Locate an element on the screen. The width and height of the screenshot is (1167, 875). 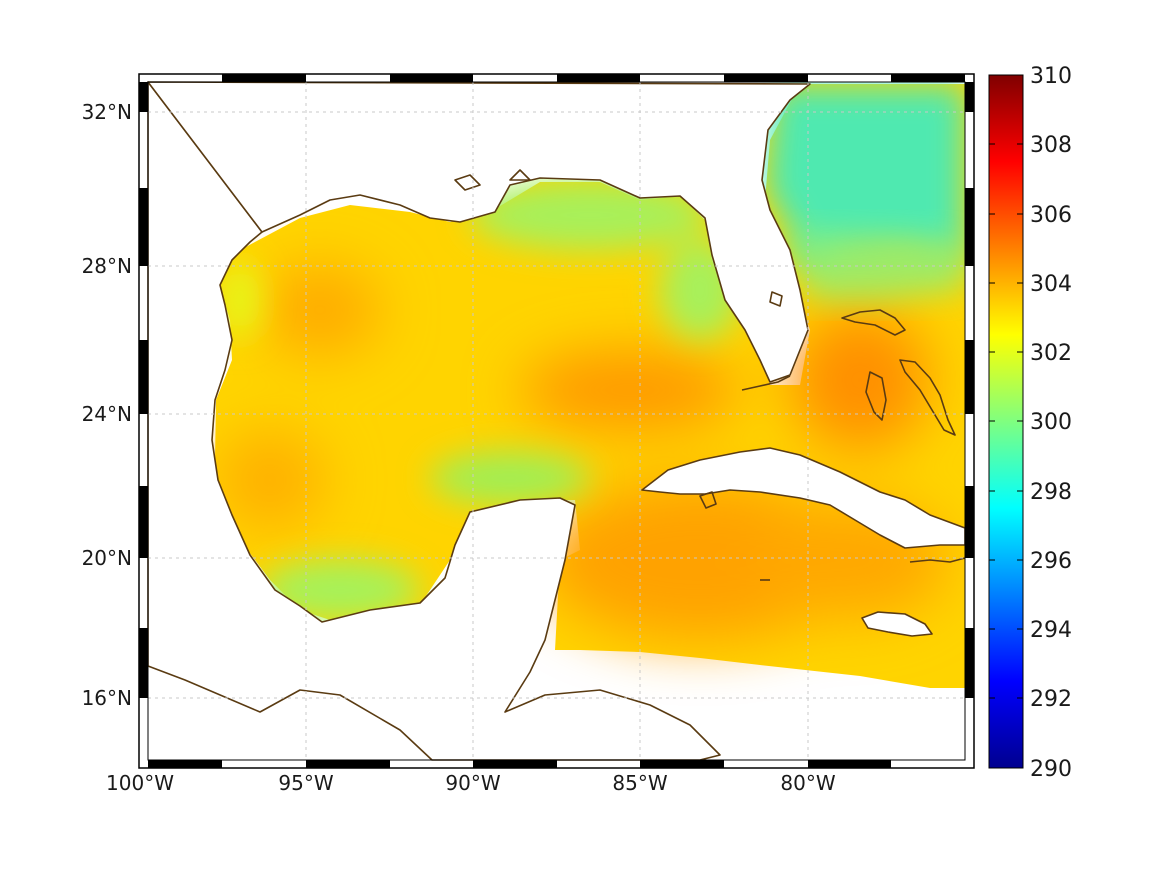
y-tick-label: 32°N is located at coordinates (107, 112).